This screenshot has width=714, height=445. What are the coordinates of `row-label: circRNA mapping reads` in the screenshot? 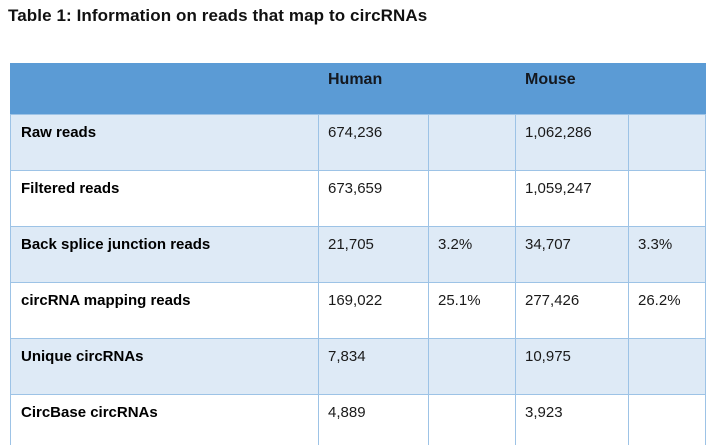 It's located at (164, 310).